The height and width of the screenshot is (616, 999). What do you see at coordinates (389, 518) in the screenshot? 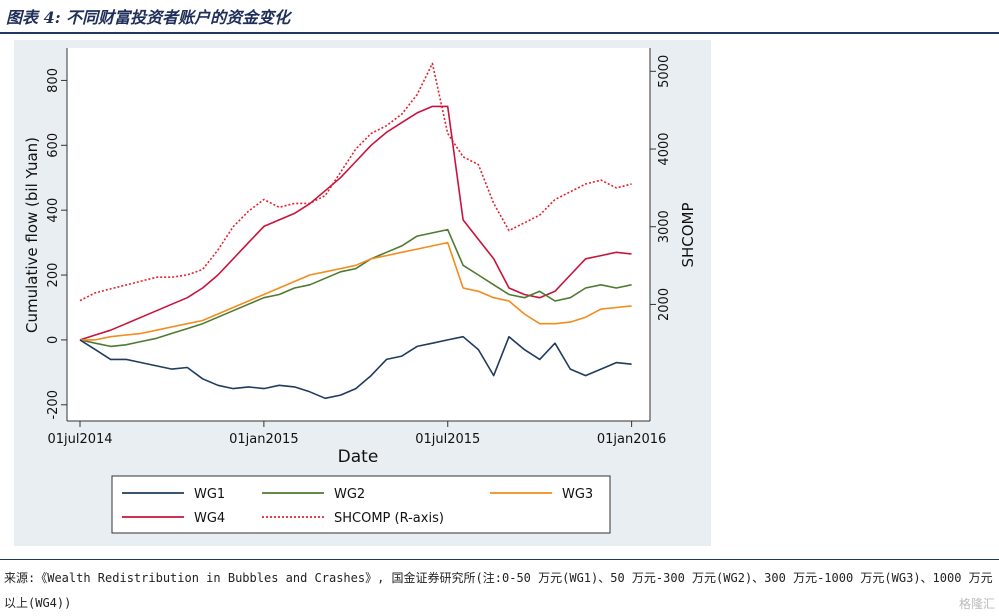
I see `legend-label: SHCOMP (R-axis)` at bounding box center [389, 518].